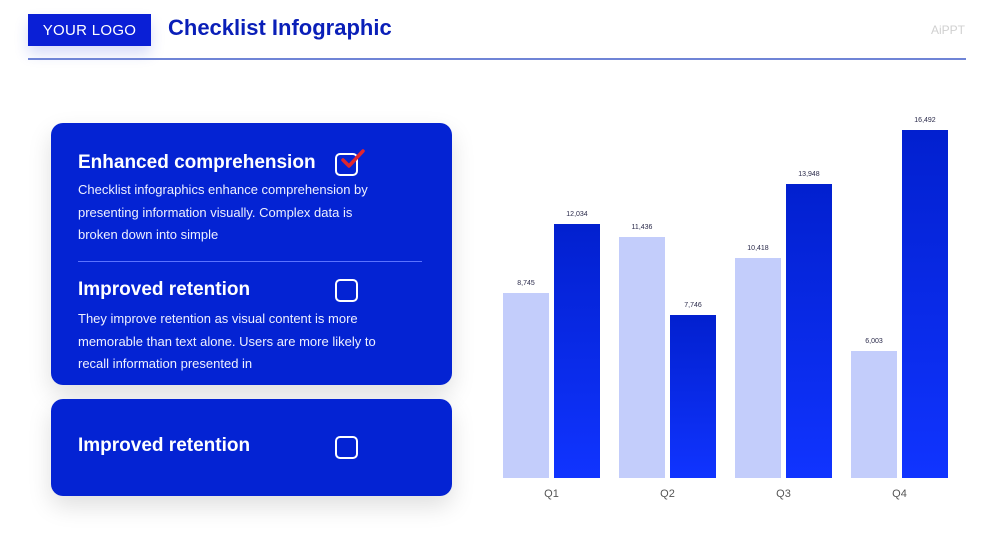  I want to click on logo: YOUR LOGO, so click(89, 30).